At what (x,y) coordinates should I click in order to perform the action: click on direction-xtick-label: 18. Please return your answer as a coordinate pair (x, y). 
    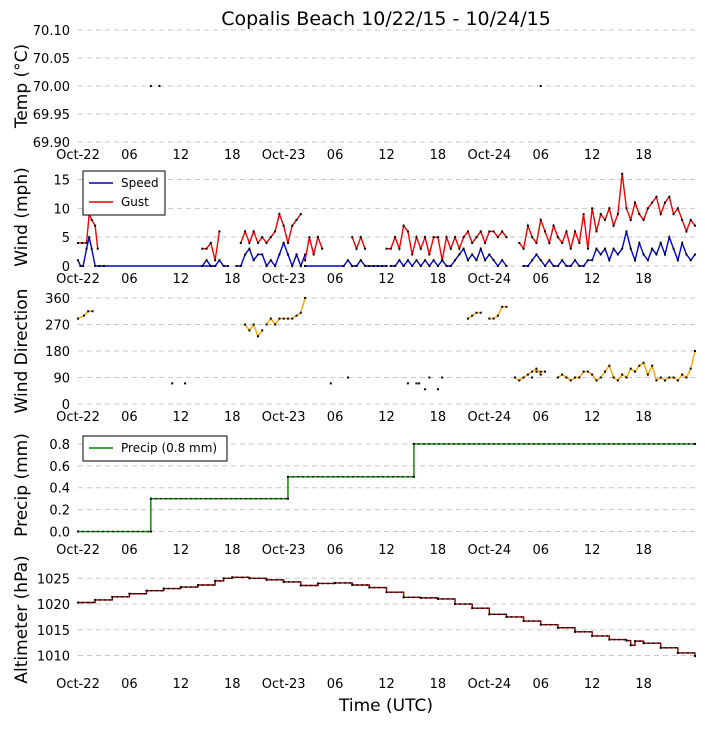
    Looking at the image, I should click on (232, 417).